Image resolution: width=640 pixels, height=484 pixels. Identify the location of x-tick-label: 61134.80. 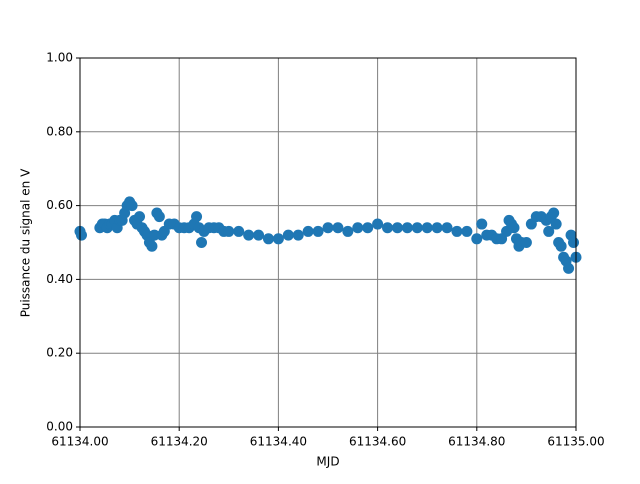
(476, 442).